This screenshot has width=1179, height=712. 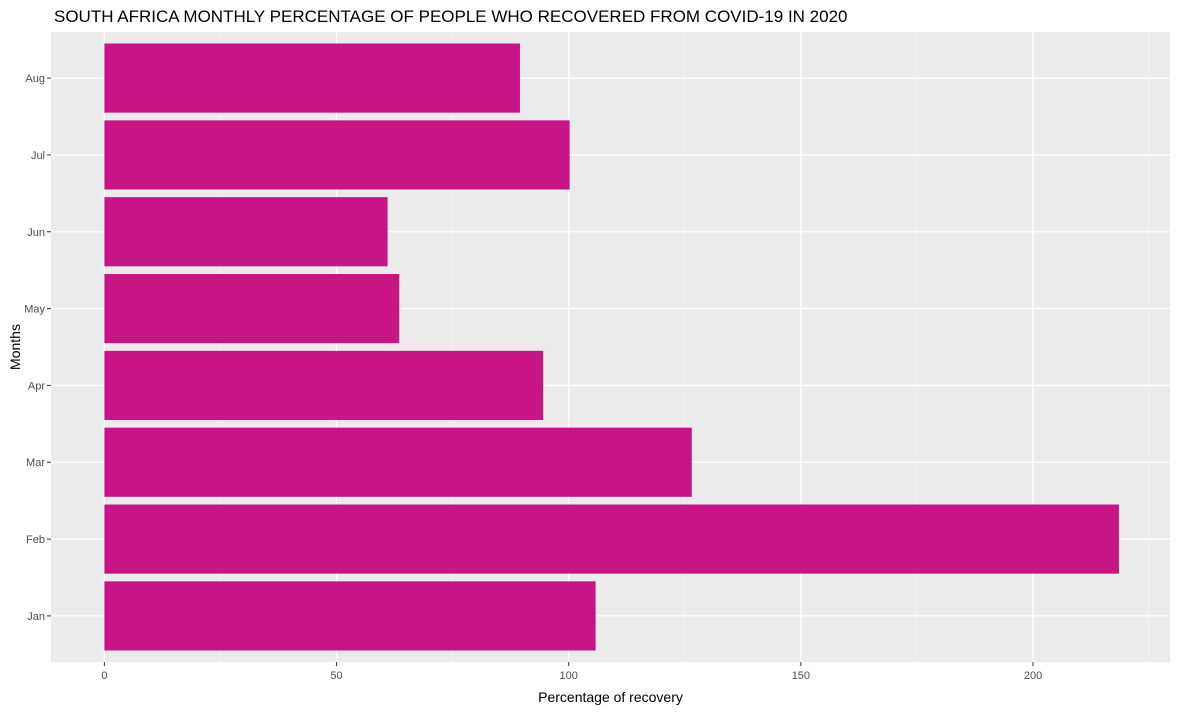 I want to click on y-tick-label: Feb, so click(x=35, y=540).